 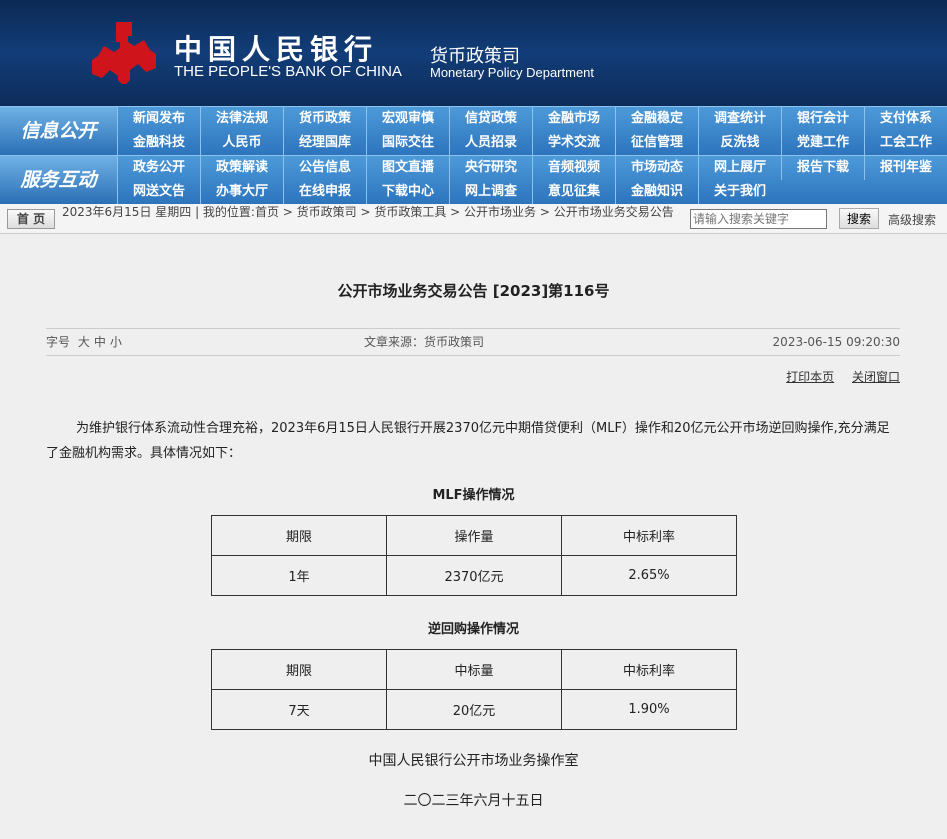 What do you see at coordinates (836, 342) in the screenshot?
I see `article-datetime: 2023-06-15 09:20:30` at bounding box center [836, 342].